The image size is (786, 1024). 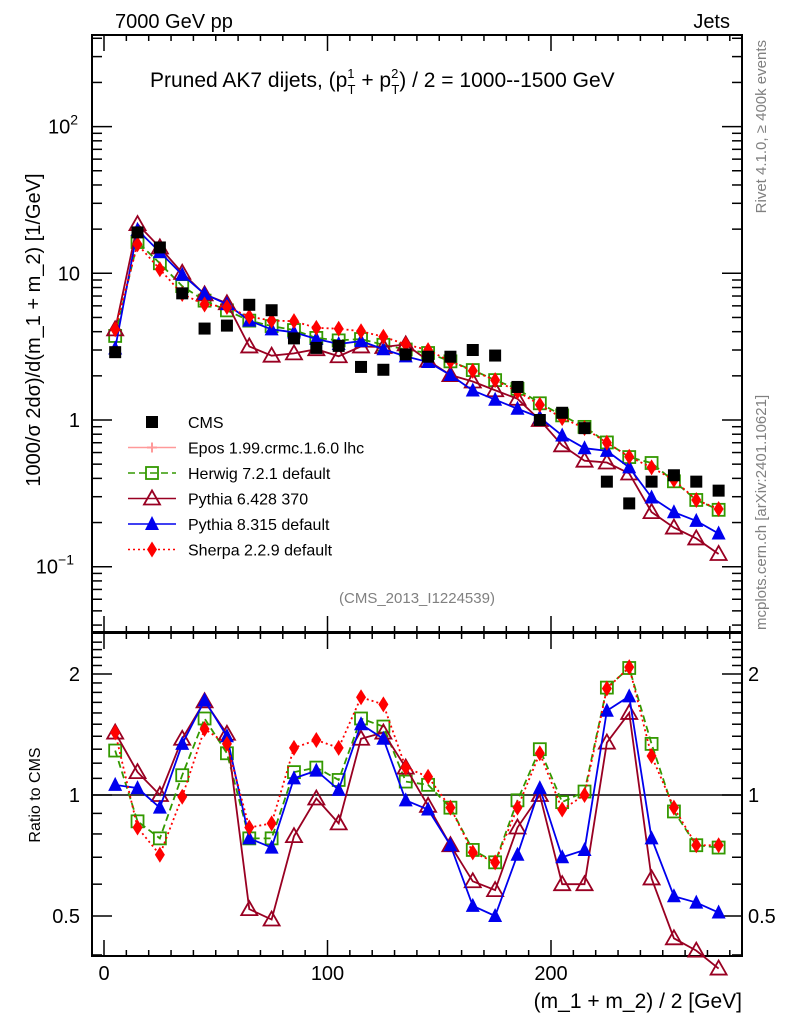 I want to click on x-tick-label: 200, so click(x=550, y=974).